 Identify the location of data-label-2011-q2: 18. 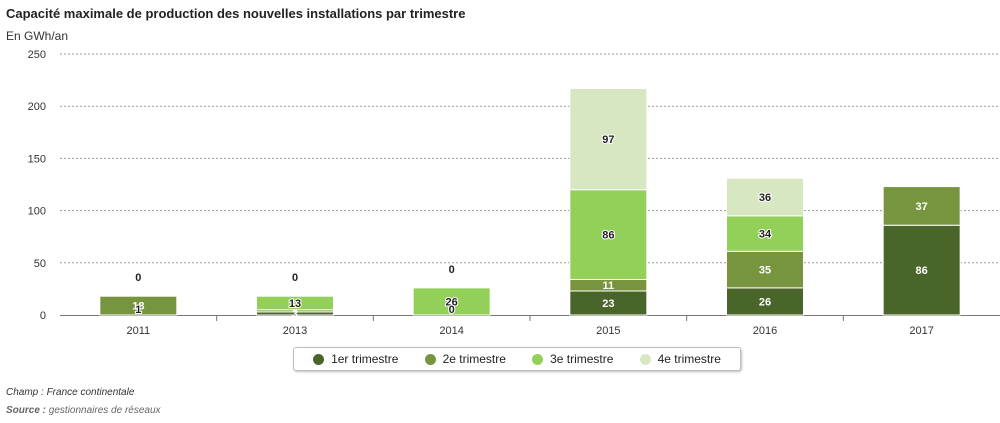
(138, 307).